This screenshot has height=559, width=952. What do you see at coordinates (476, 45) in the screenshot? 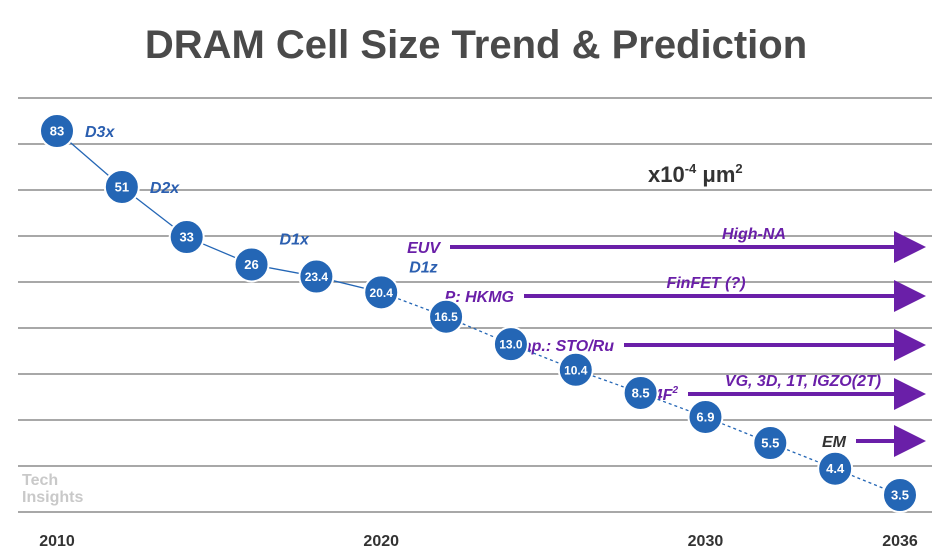
I see `chart-title: DRAM Cell Size Trend & Prediction` at bounding box center [476, 45].